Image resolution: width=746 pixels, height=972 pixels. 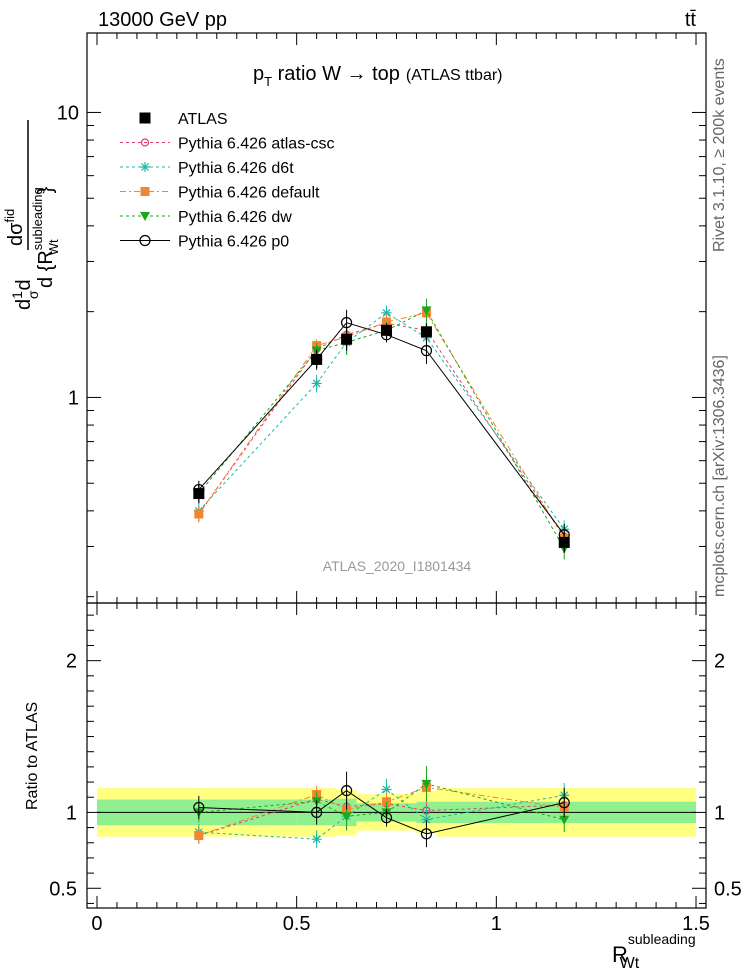 I want to click on series-2-ratio-line, so click(x=381, y=811).